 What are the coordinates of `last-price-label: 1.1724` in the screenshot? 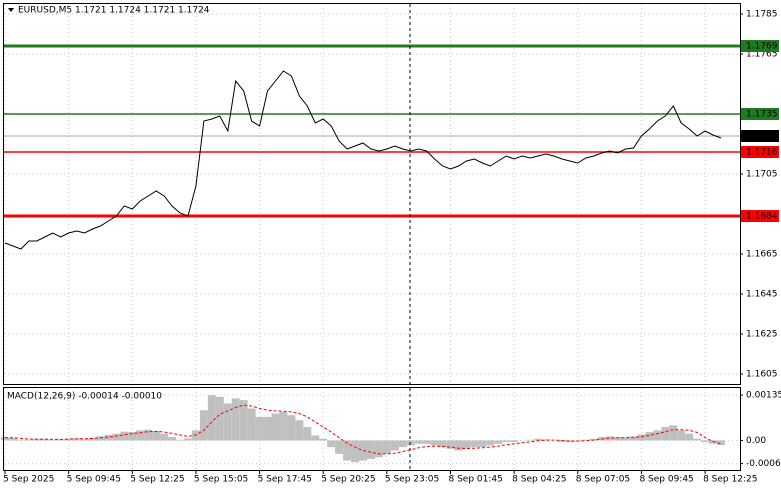 It's located at (762, 137).